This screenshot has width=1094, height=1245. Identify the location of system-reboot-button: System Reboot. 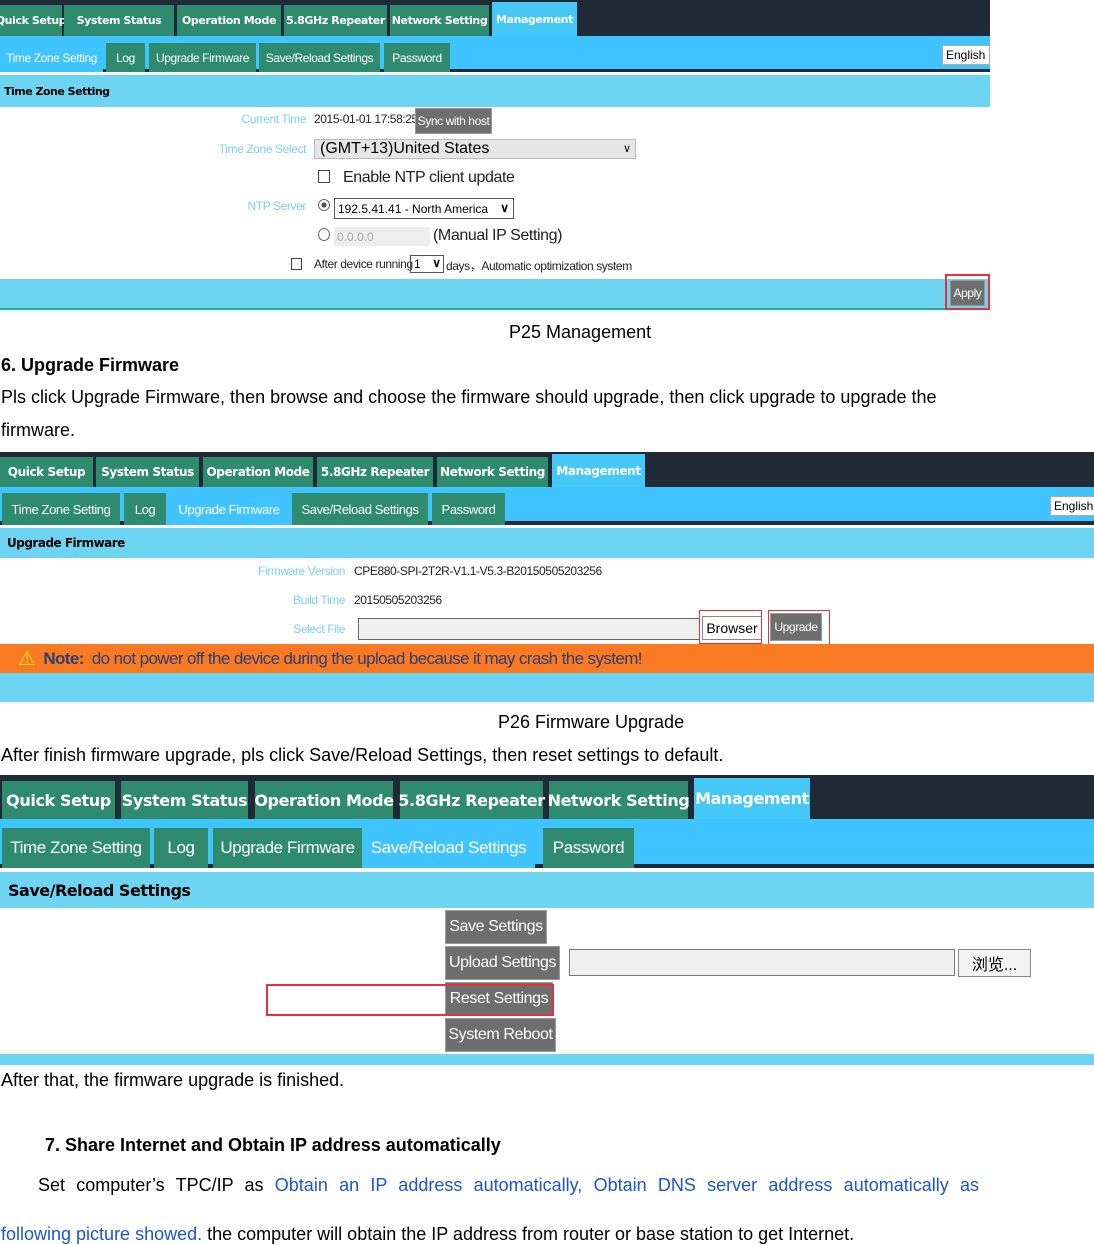
(500, 1035).